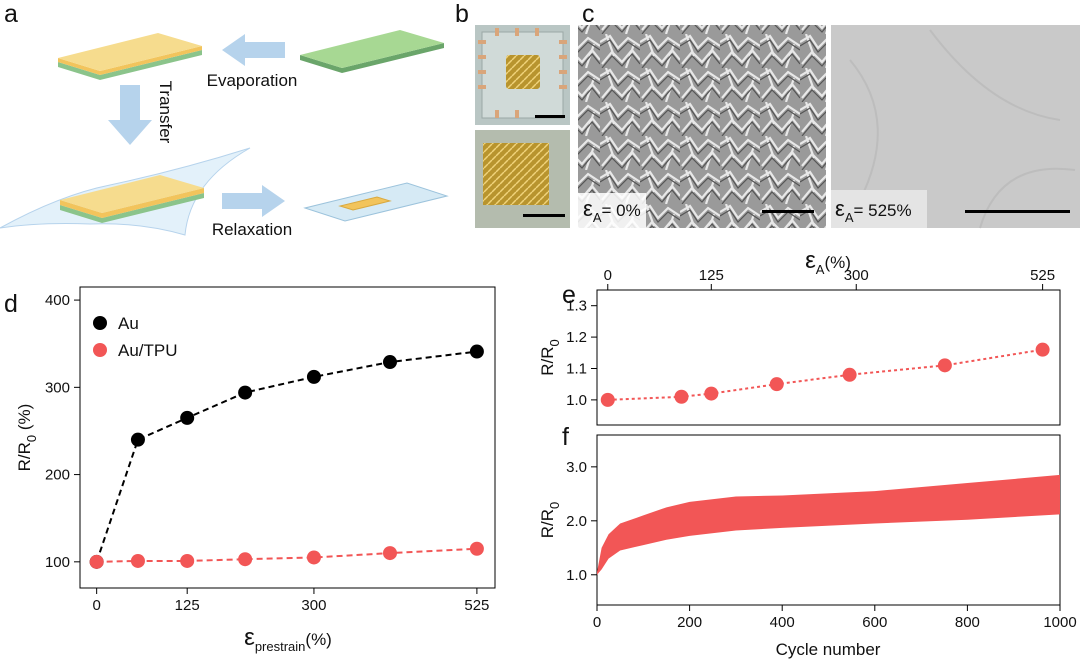 The image size is (1080, 671). Describe the element at coordinates (522, 126) in the screenshot. I see `photo` at that location.